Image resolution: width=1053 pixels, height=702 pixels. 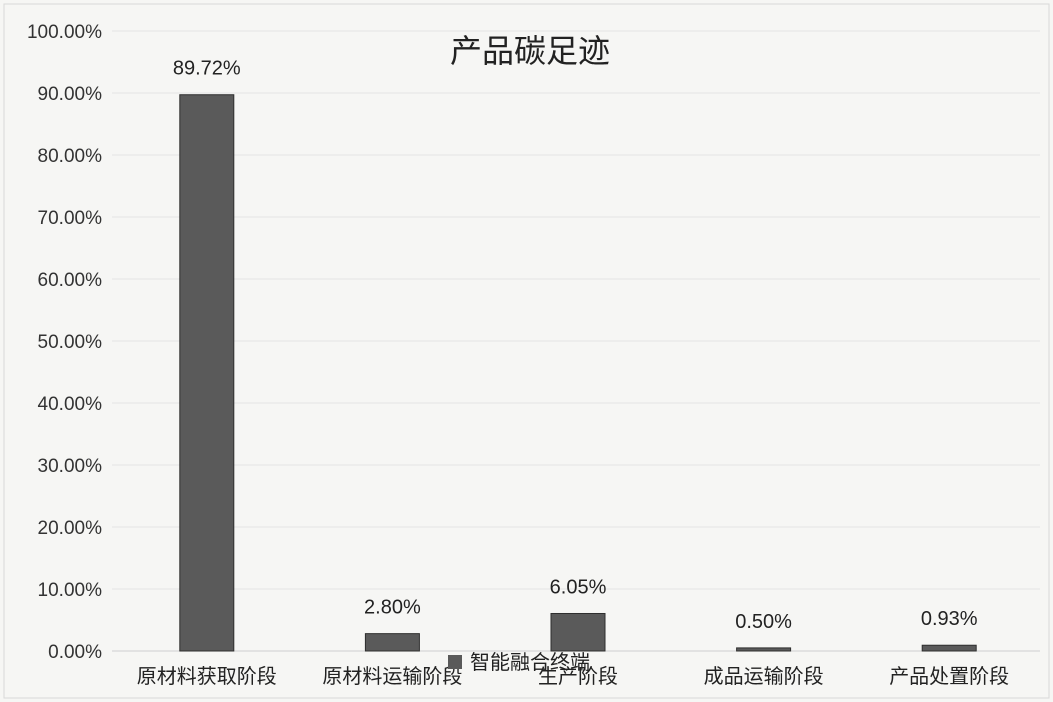 I want to click on category-label: 产品处置阶段, so click(x=949, y=676).